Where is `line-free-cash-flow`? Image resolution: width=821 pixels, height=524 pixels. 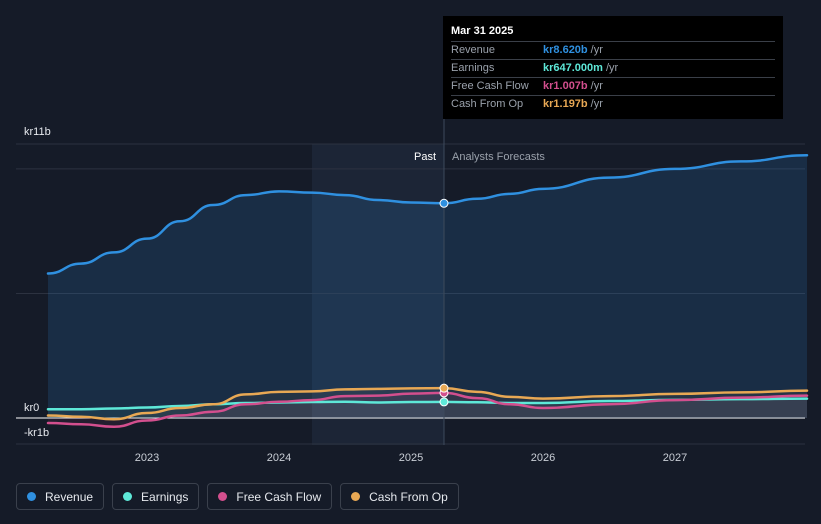 line-free-cash-flow is located at coordinates (427, 409).